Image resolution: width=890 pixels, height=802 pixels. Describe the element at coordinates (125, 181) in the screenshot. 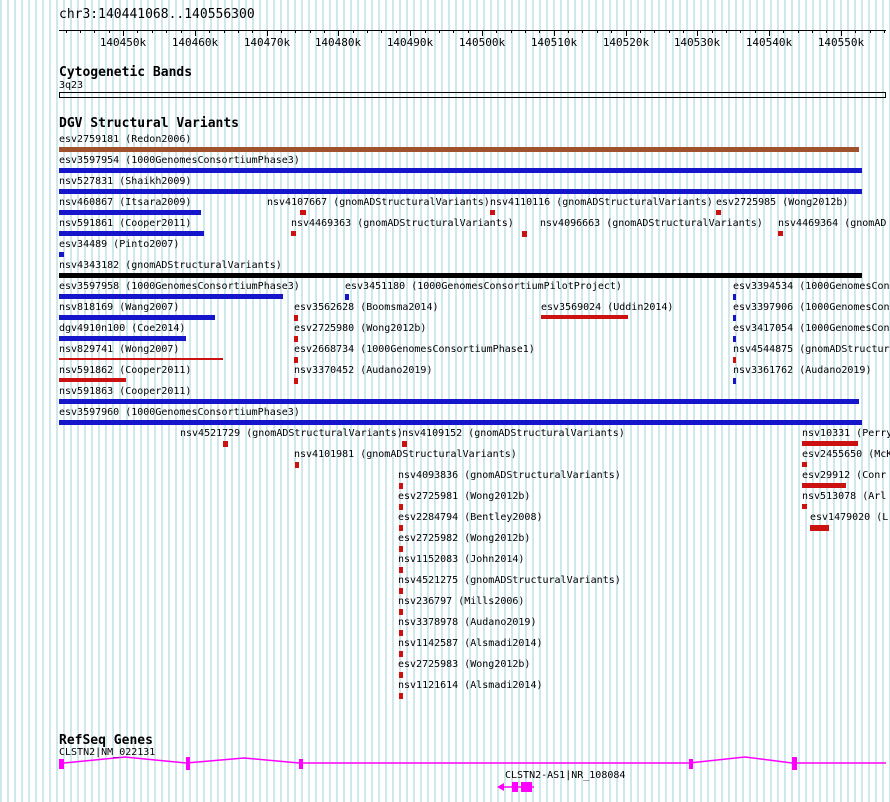

I see `variant-label: nsv527831 (Shaikh2009)` at that location.